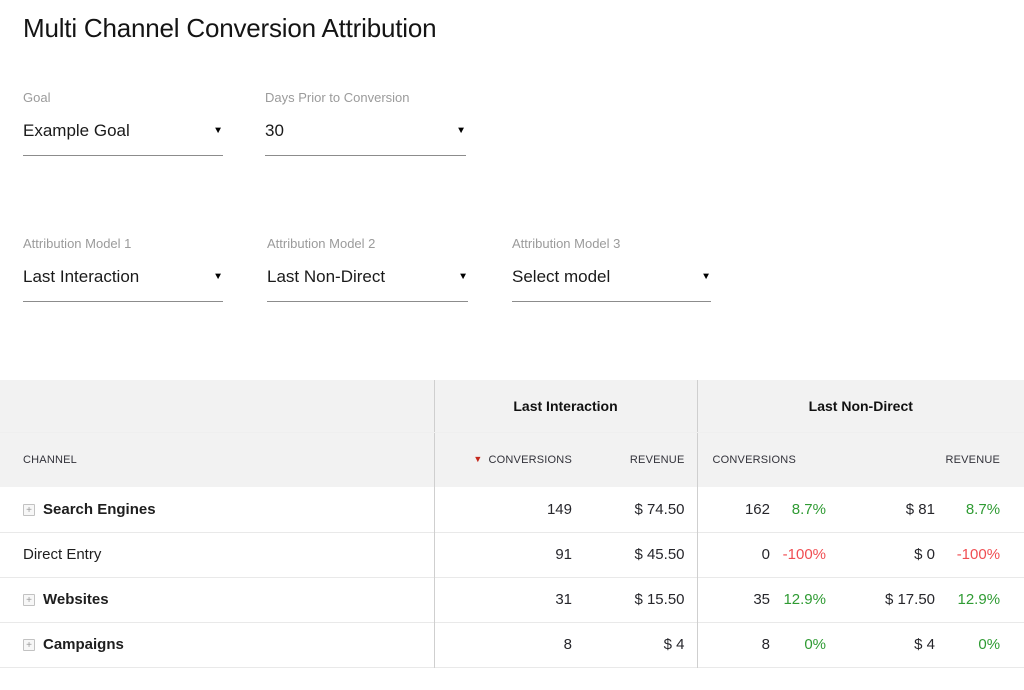 The width and height of the screenshot is (1024, 690). What do you see at coordinates (217, 406) in the screenshot?
I see `group-header-spacer` at bounding box center [217, 406].